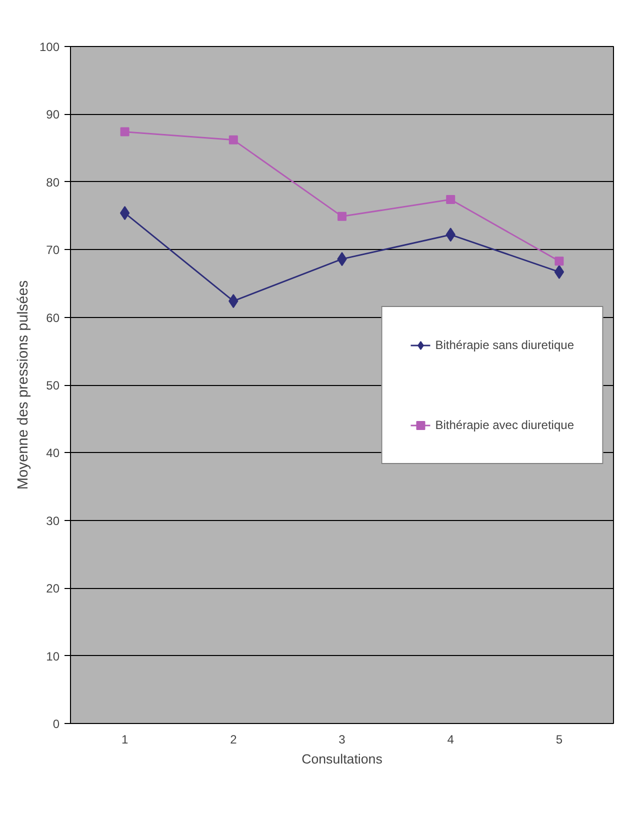  I want to click on y-tick-label: 50, so click(53, 385).